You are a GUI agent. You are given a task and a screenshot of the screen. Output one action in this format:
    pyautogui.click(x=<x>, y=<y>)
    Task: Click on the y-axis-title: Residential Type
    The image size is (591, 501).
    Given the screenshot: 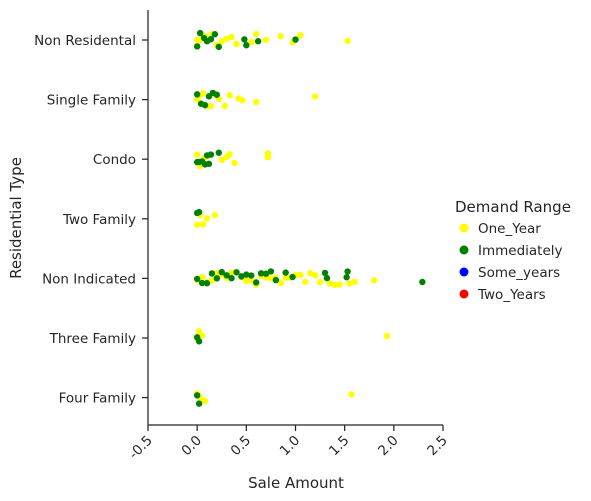 What is the action you would take?
    pyautogui.click(x=16, y=218)
    